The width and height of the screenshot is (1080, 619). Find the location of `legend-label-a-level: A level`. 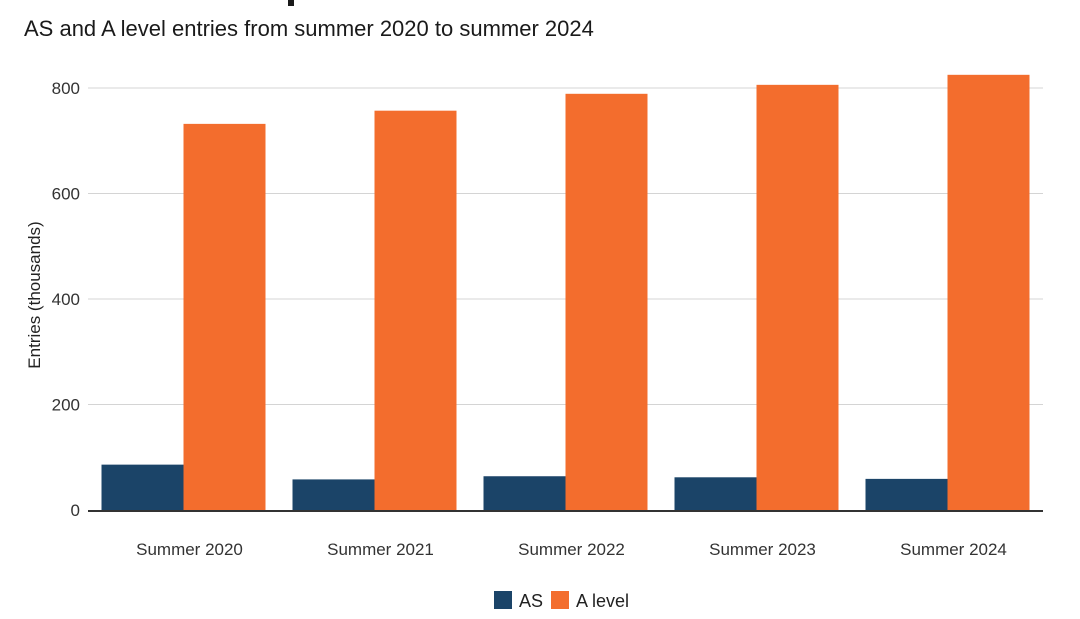

legend-label-a-level: A level is located at coordinates (602, 601).